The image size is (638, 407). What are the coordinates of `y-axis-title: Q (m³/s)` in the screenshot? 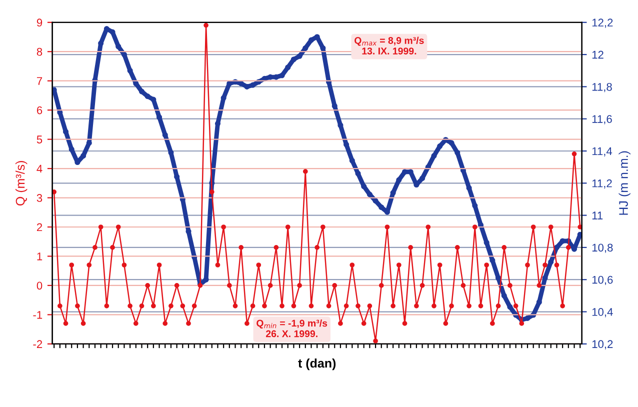 It's located at (22, 183).